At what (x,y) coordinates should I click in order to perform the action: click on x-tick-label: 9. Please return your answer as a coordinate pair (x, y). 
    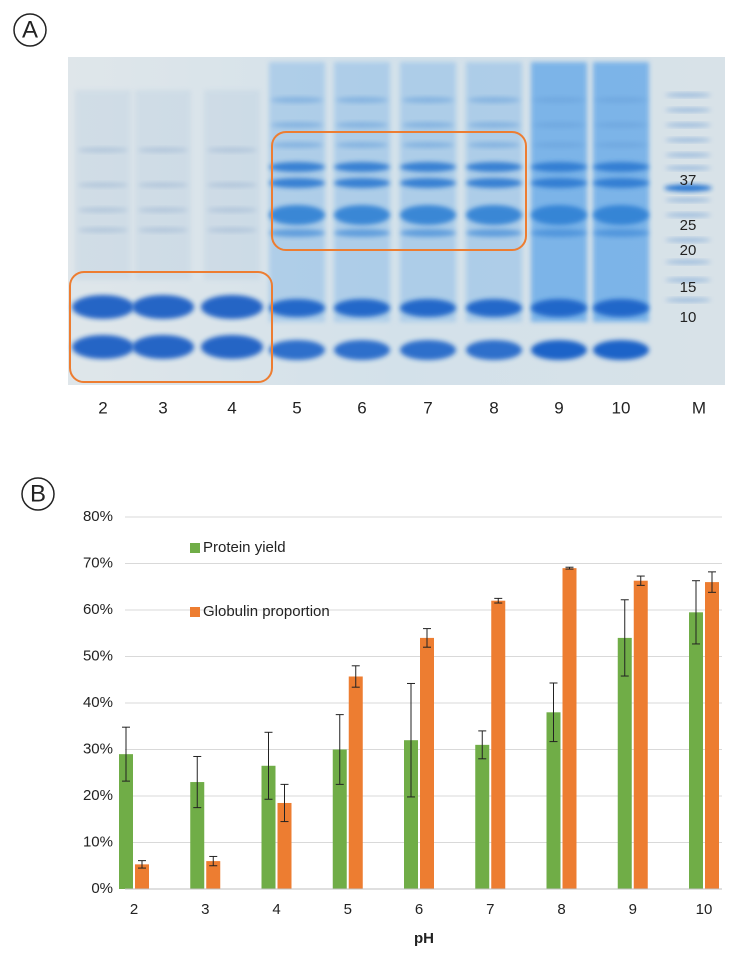
    Looking at the image, I should click on (633, 909).